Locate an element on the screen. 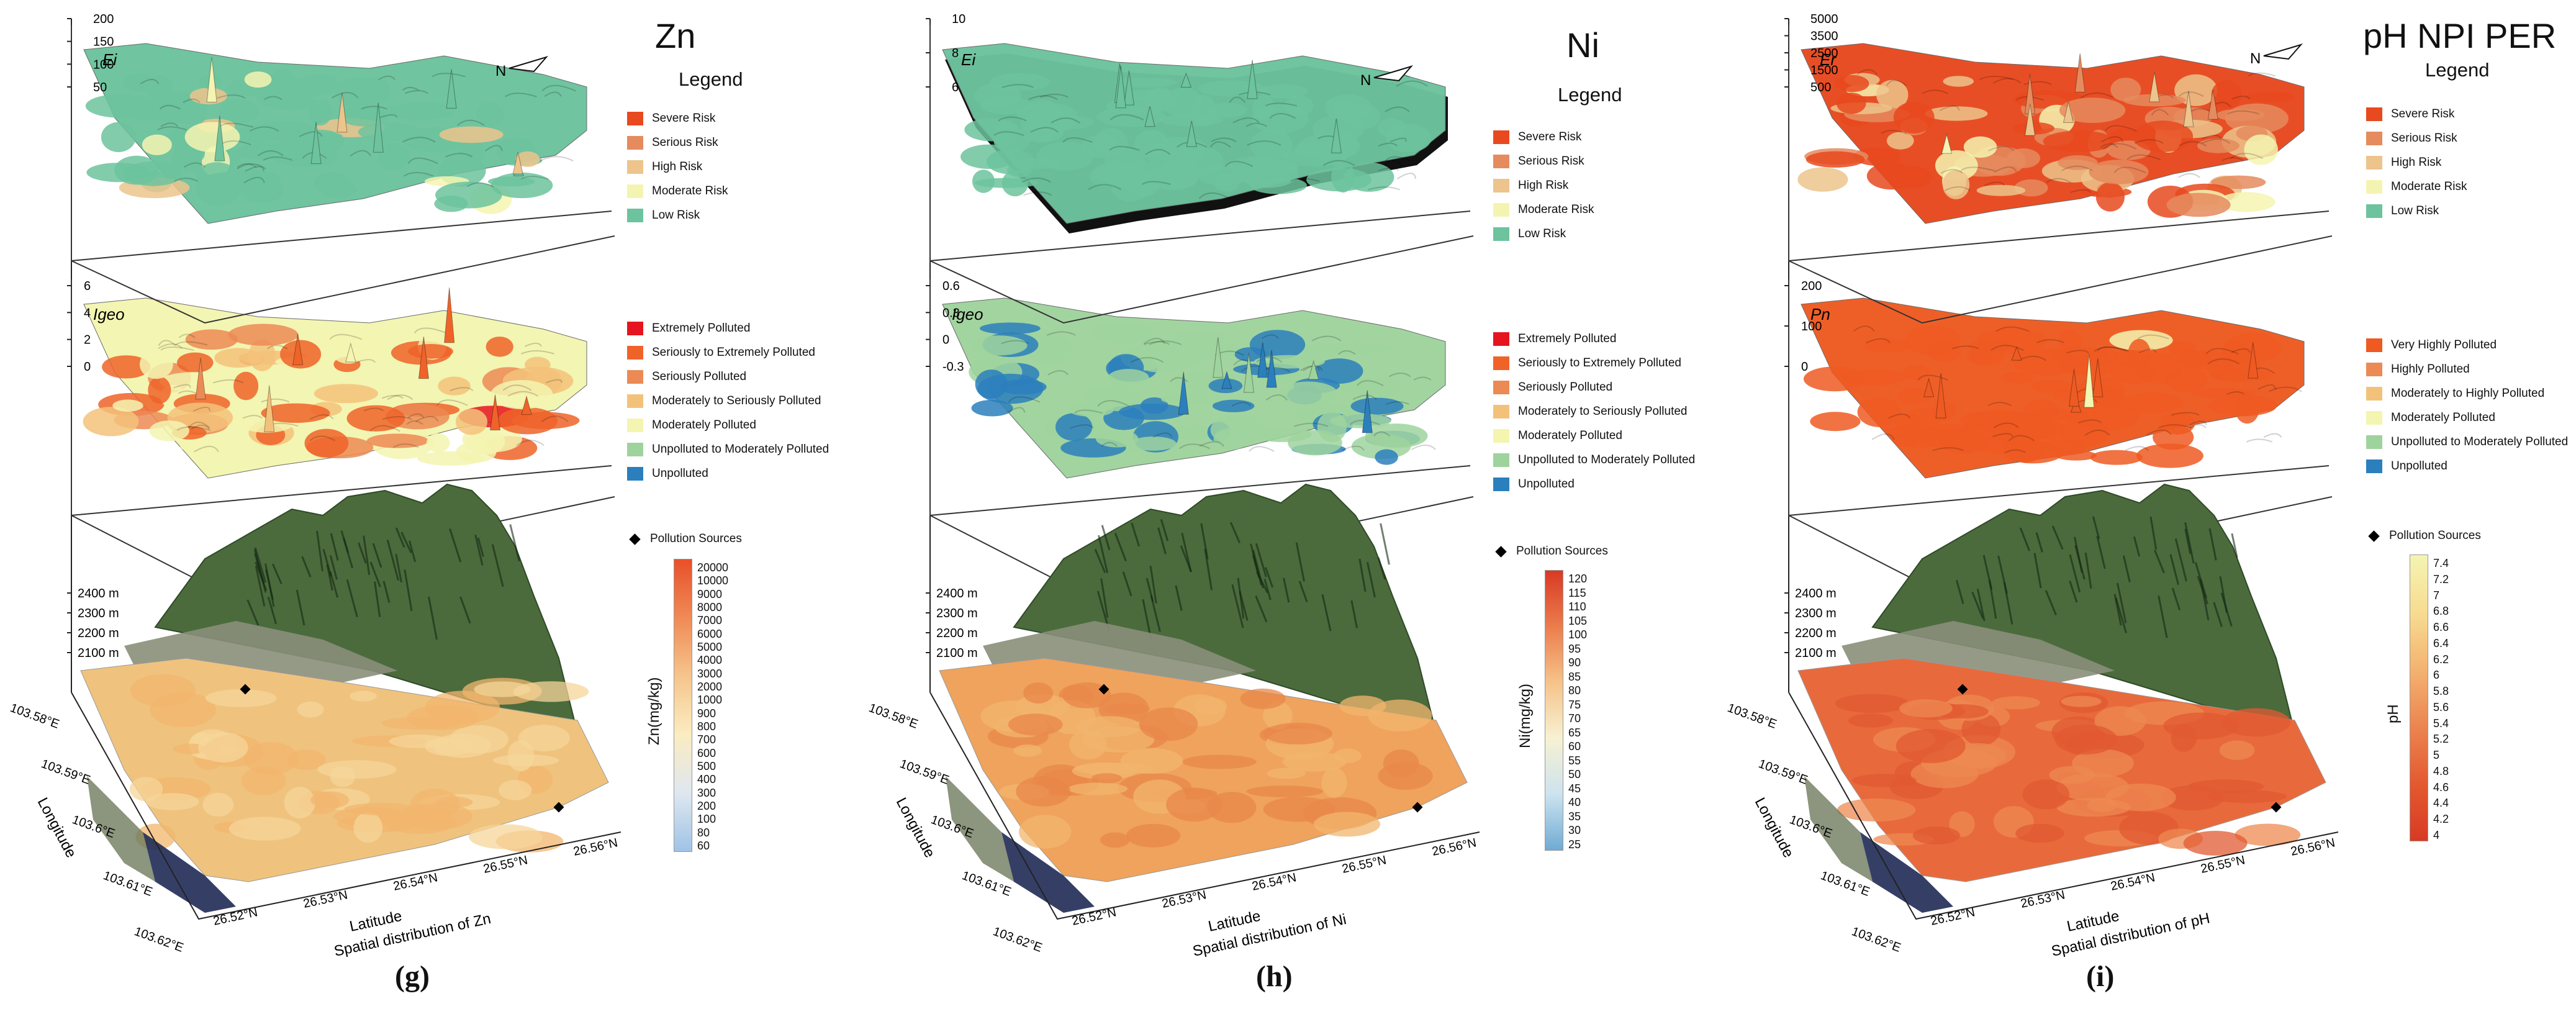 The height and width of the screenshot is (1014, 2576). colorbar-tick: 35 is located at coordinates (1574, 816).